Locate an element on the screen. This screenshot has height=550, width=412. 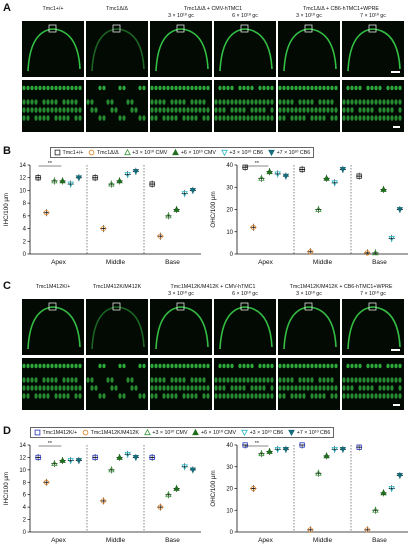
panel-label-d: D is located at coordinates (7, 431).